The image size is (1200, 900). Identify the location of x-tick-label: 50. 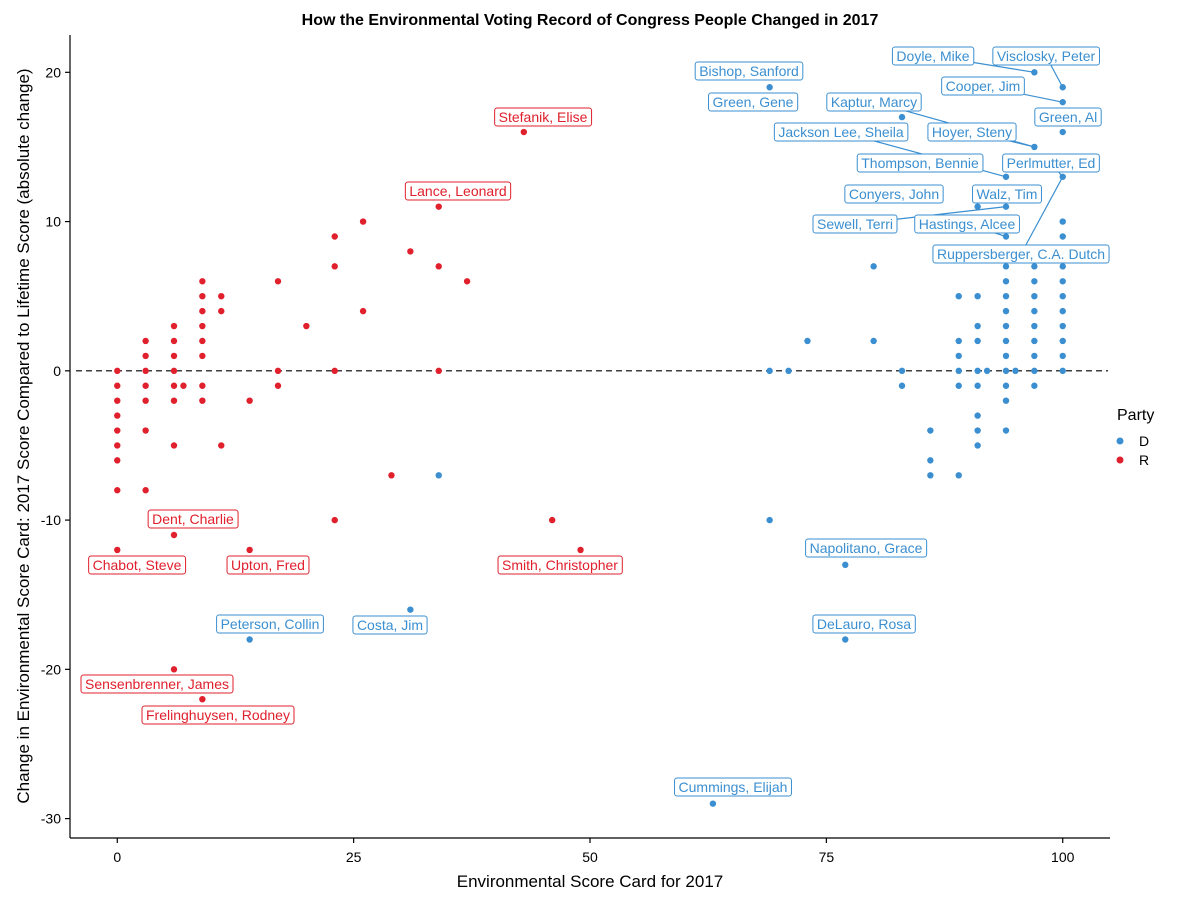
(590, 857).